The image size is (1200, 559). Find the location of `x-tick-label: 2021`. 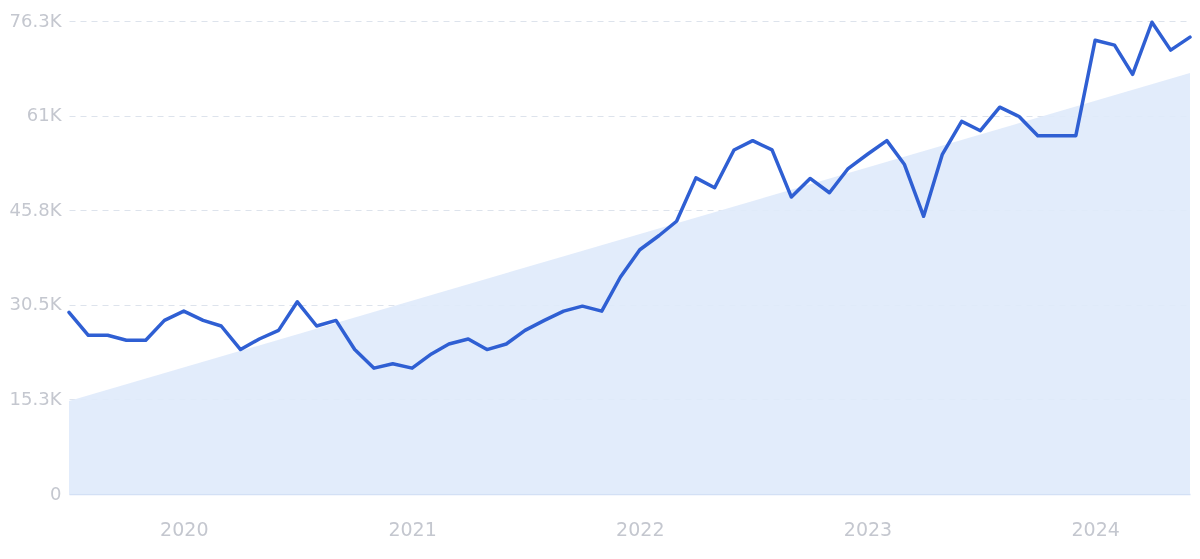

x-tick-label: 2021 is located at coordinates (412, 528).